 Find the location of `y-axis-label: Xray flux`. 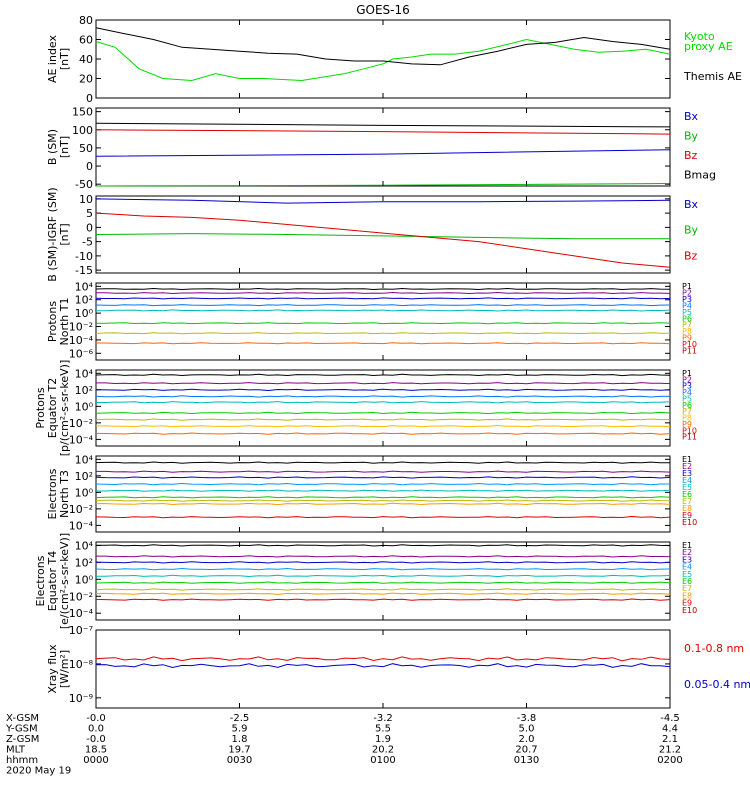

y-axis-label: Xray flux is located at coordinates (52, 669).